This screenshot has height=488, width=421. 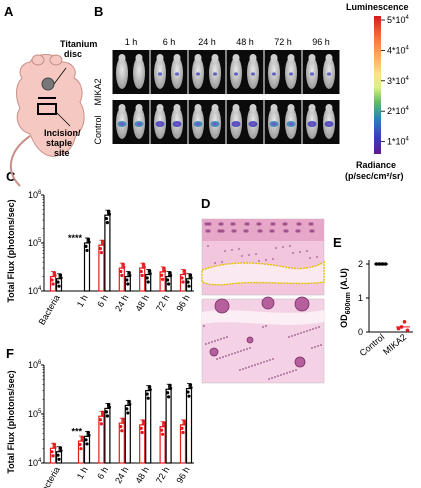 What do you see at coordinates (76, 431) in the screenshot?
I see `significance-marker: ***` at bounding box center [76, 431].